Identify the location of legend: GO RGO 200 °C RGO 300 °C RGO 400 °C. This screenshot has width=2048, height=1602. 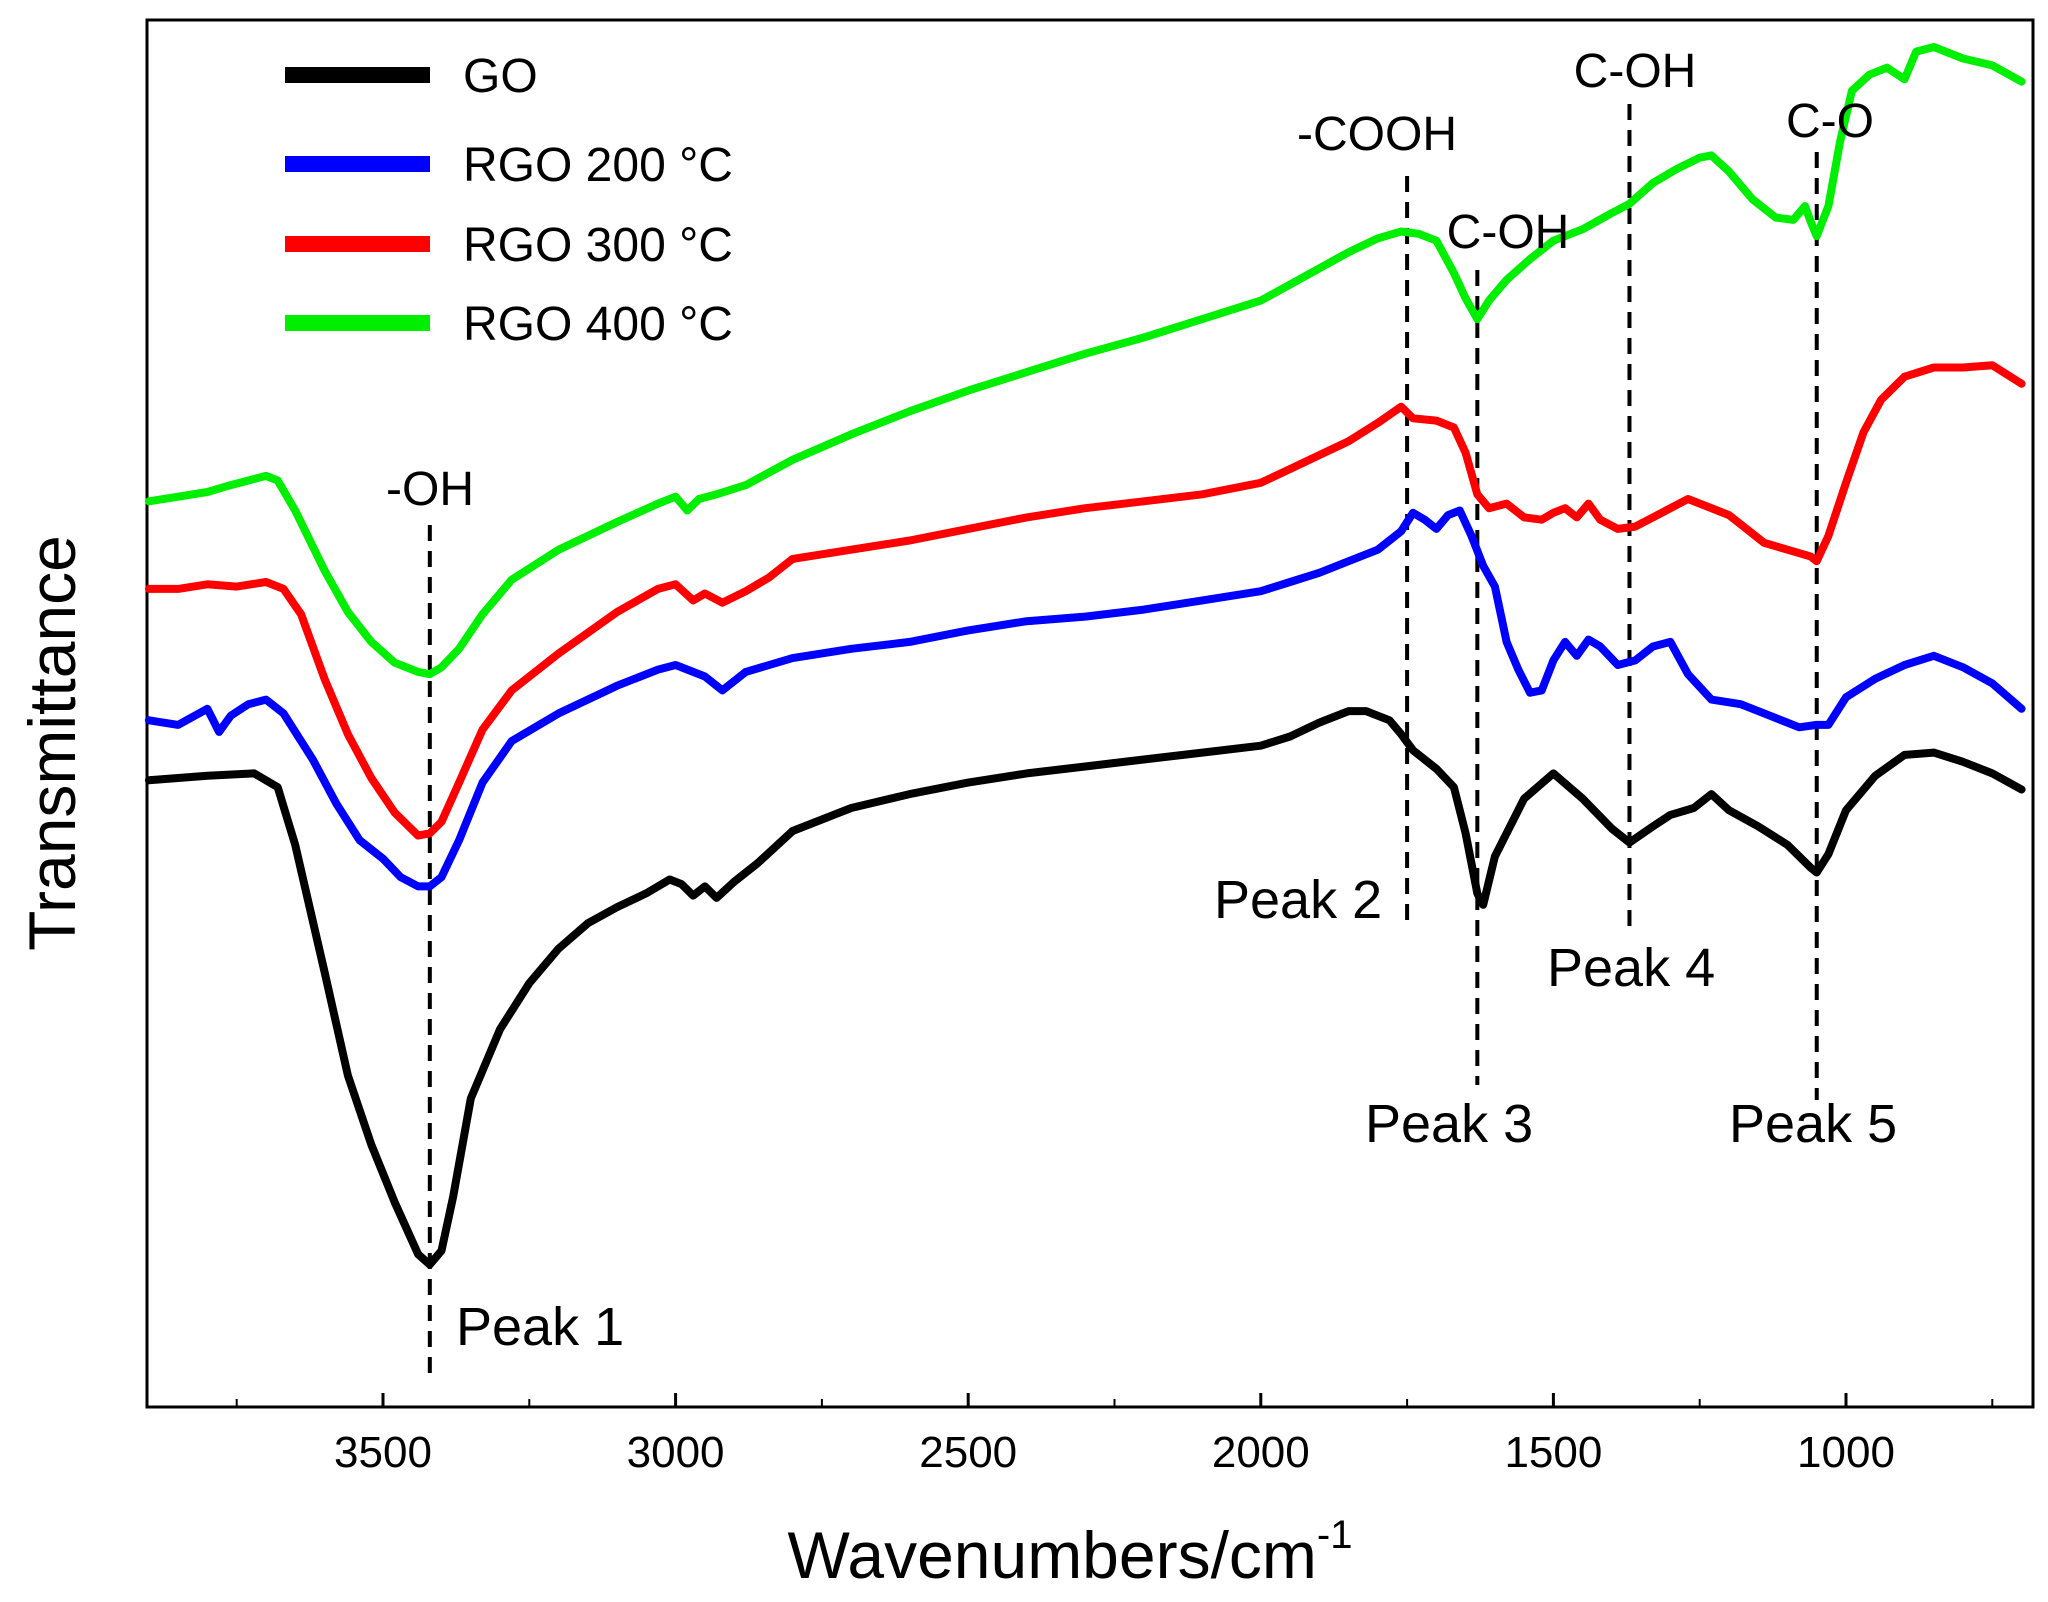
(509, 200).